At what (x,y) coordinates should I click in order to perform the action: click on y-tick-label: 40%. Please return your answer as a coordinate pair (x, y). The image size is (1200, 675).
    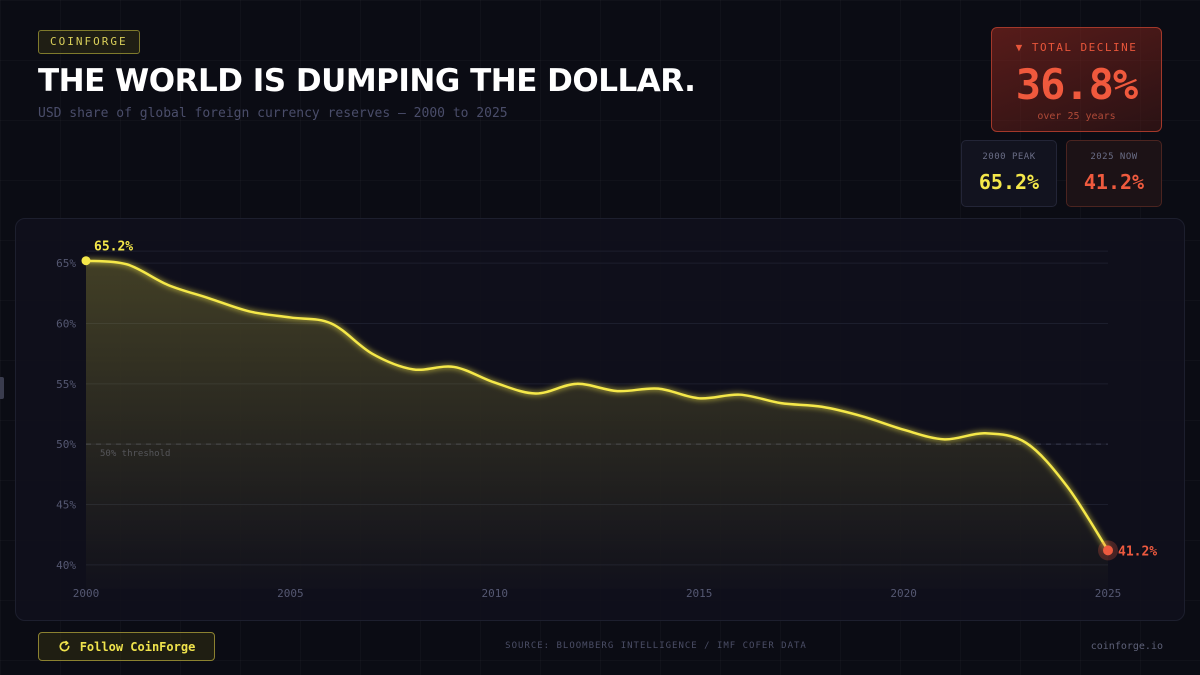
    Looking at the image, I should click on (66, 565).